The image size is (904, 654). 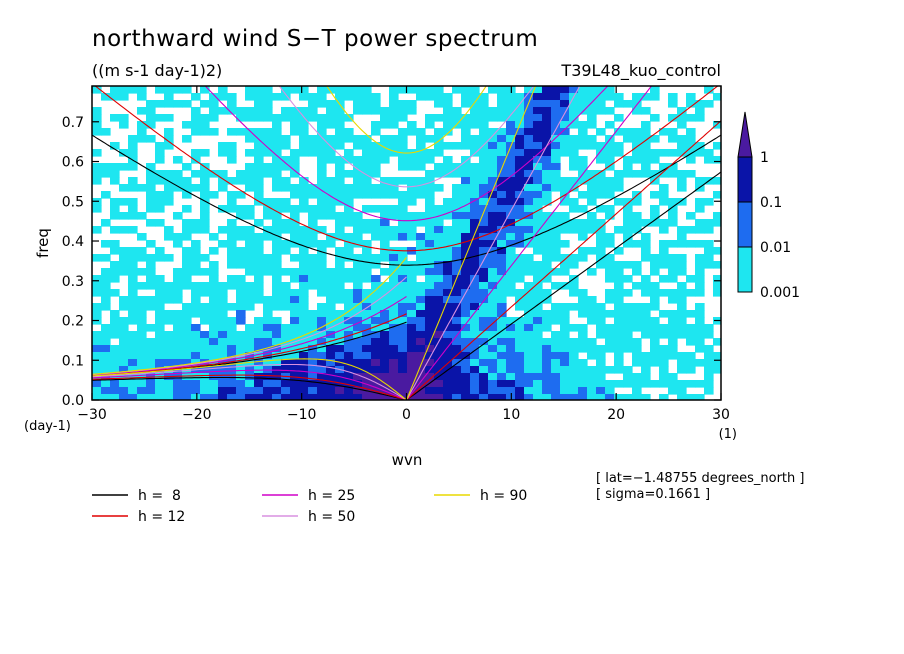 What do you see at coordinates (331, 496) in the screenshot?
I see `legend-entry: h = 25` at bounding box center [331, 496].